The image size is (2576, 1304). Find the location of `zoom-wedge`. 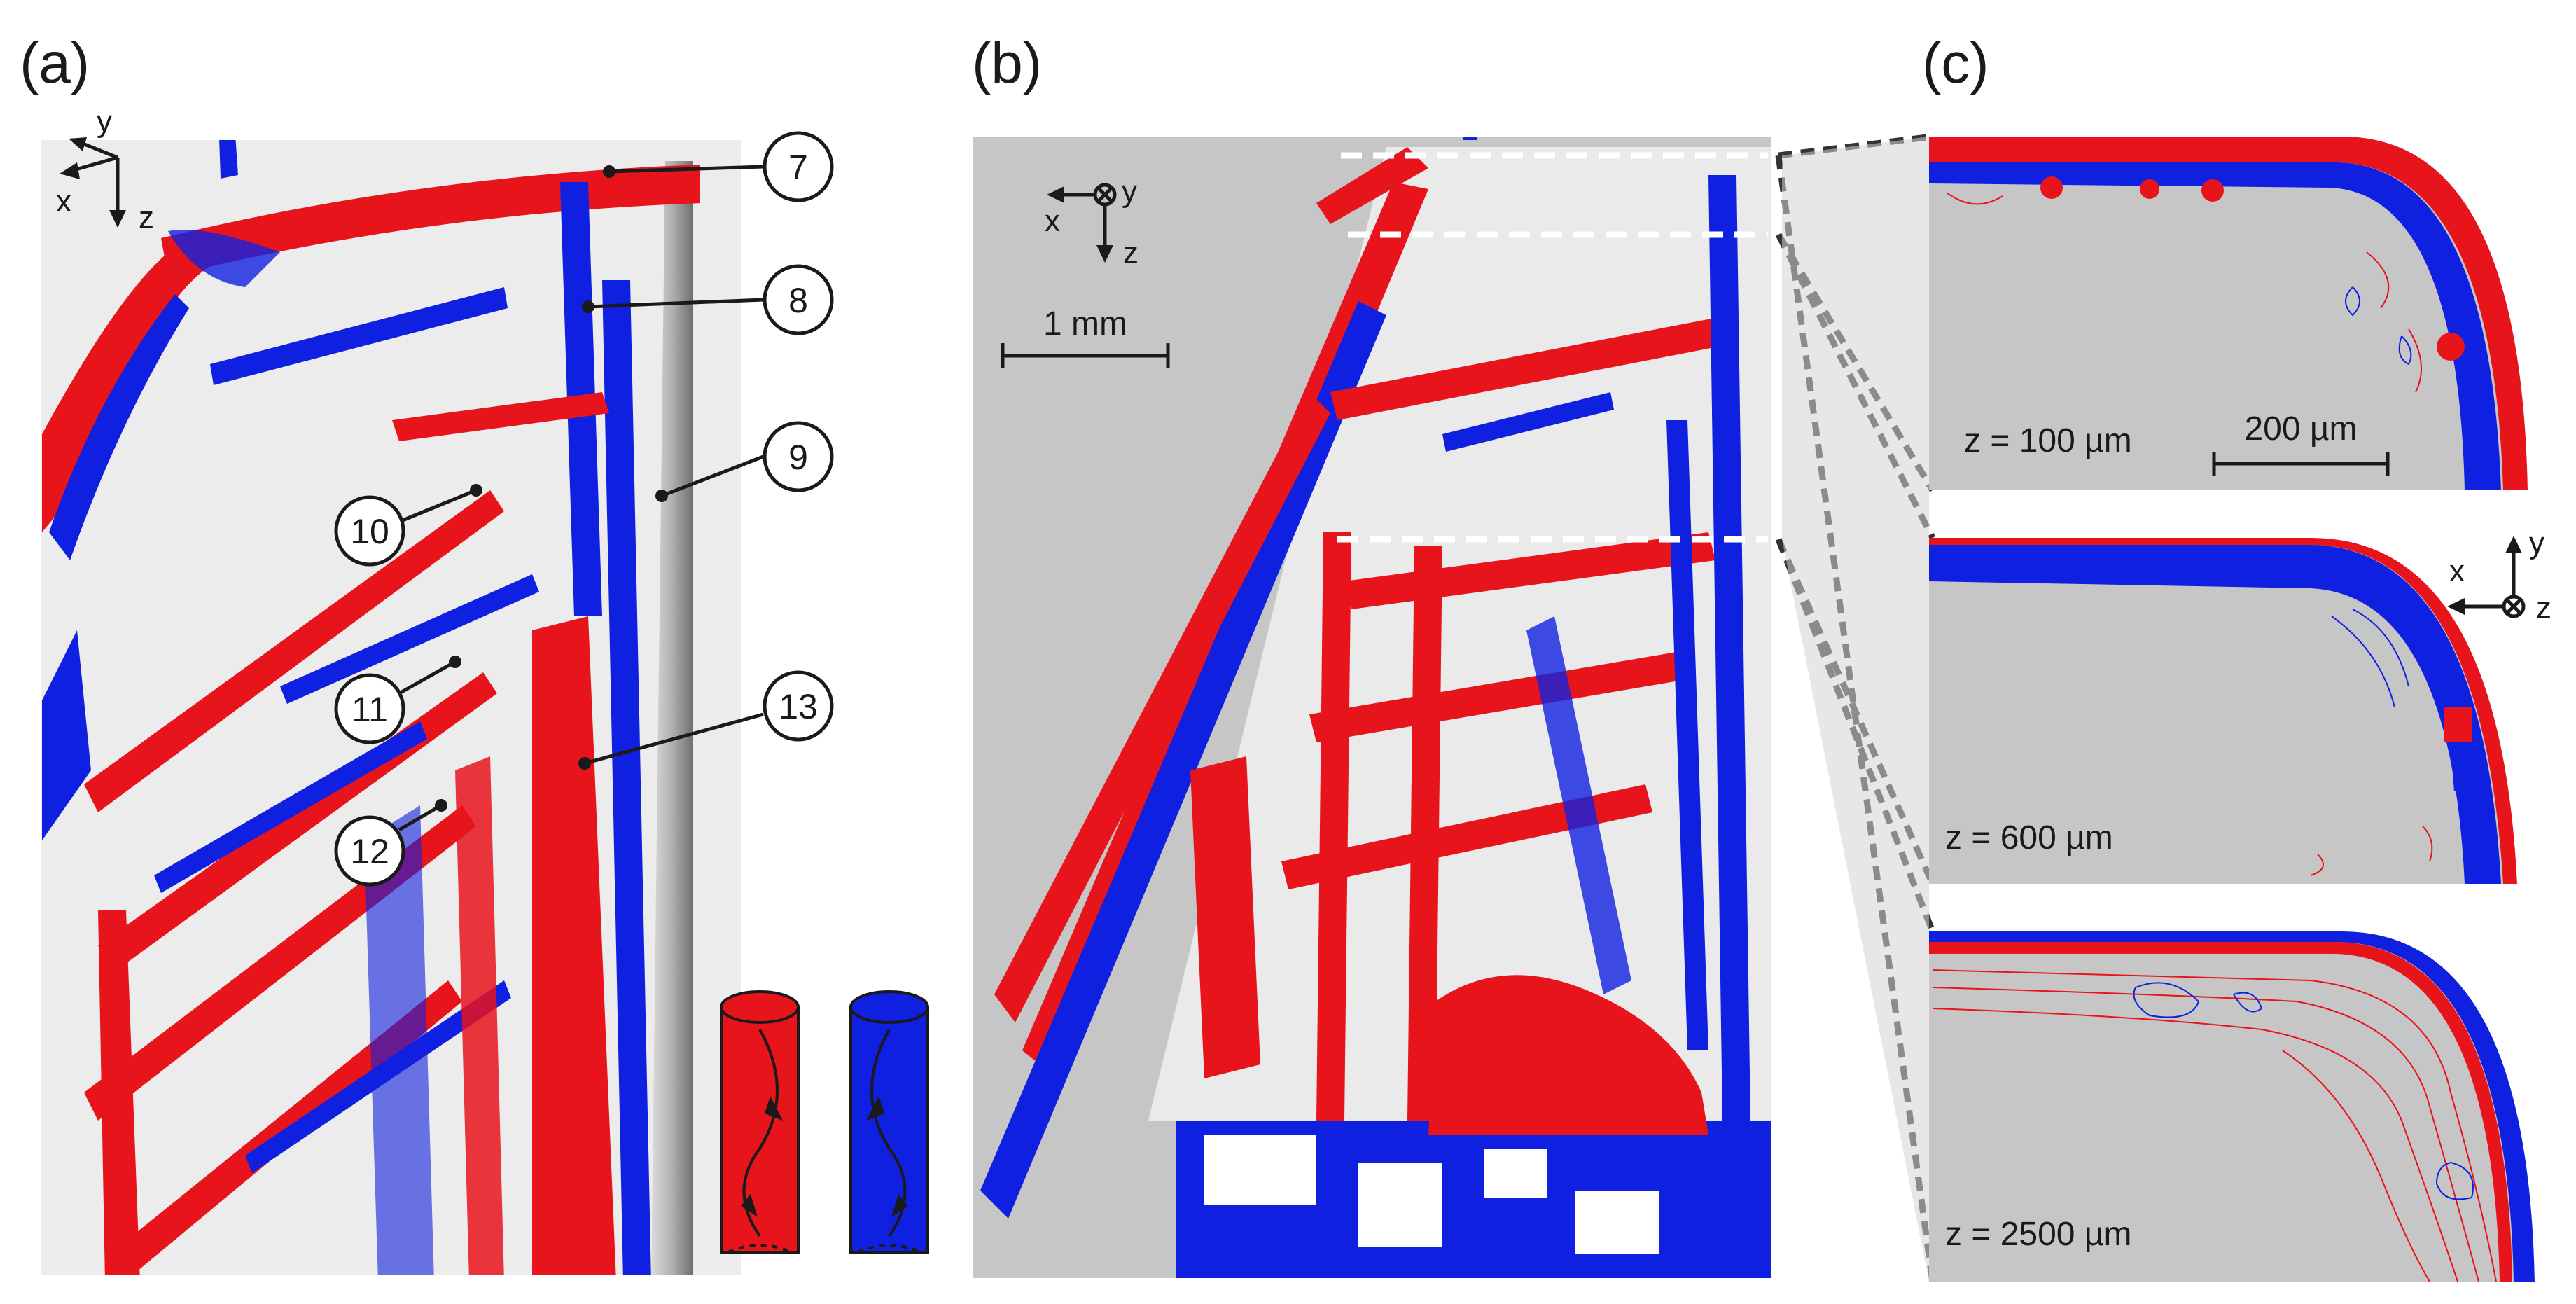

zoom-wedge is located at coordinates (1855, 709).